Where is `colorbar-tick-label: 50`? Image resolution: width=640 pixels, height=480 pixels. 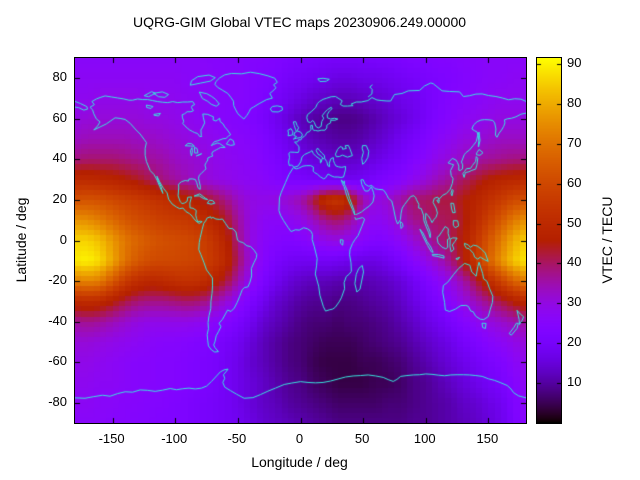
colorbar-tick-label: 50 is located at coordinates (574, 222).